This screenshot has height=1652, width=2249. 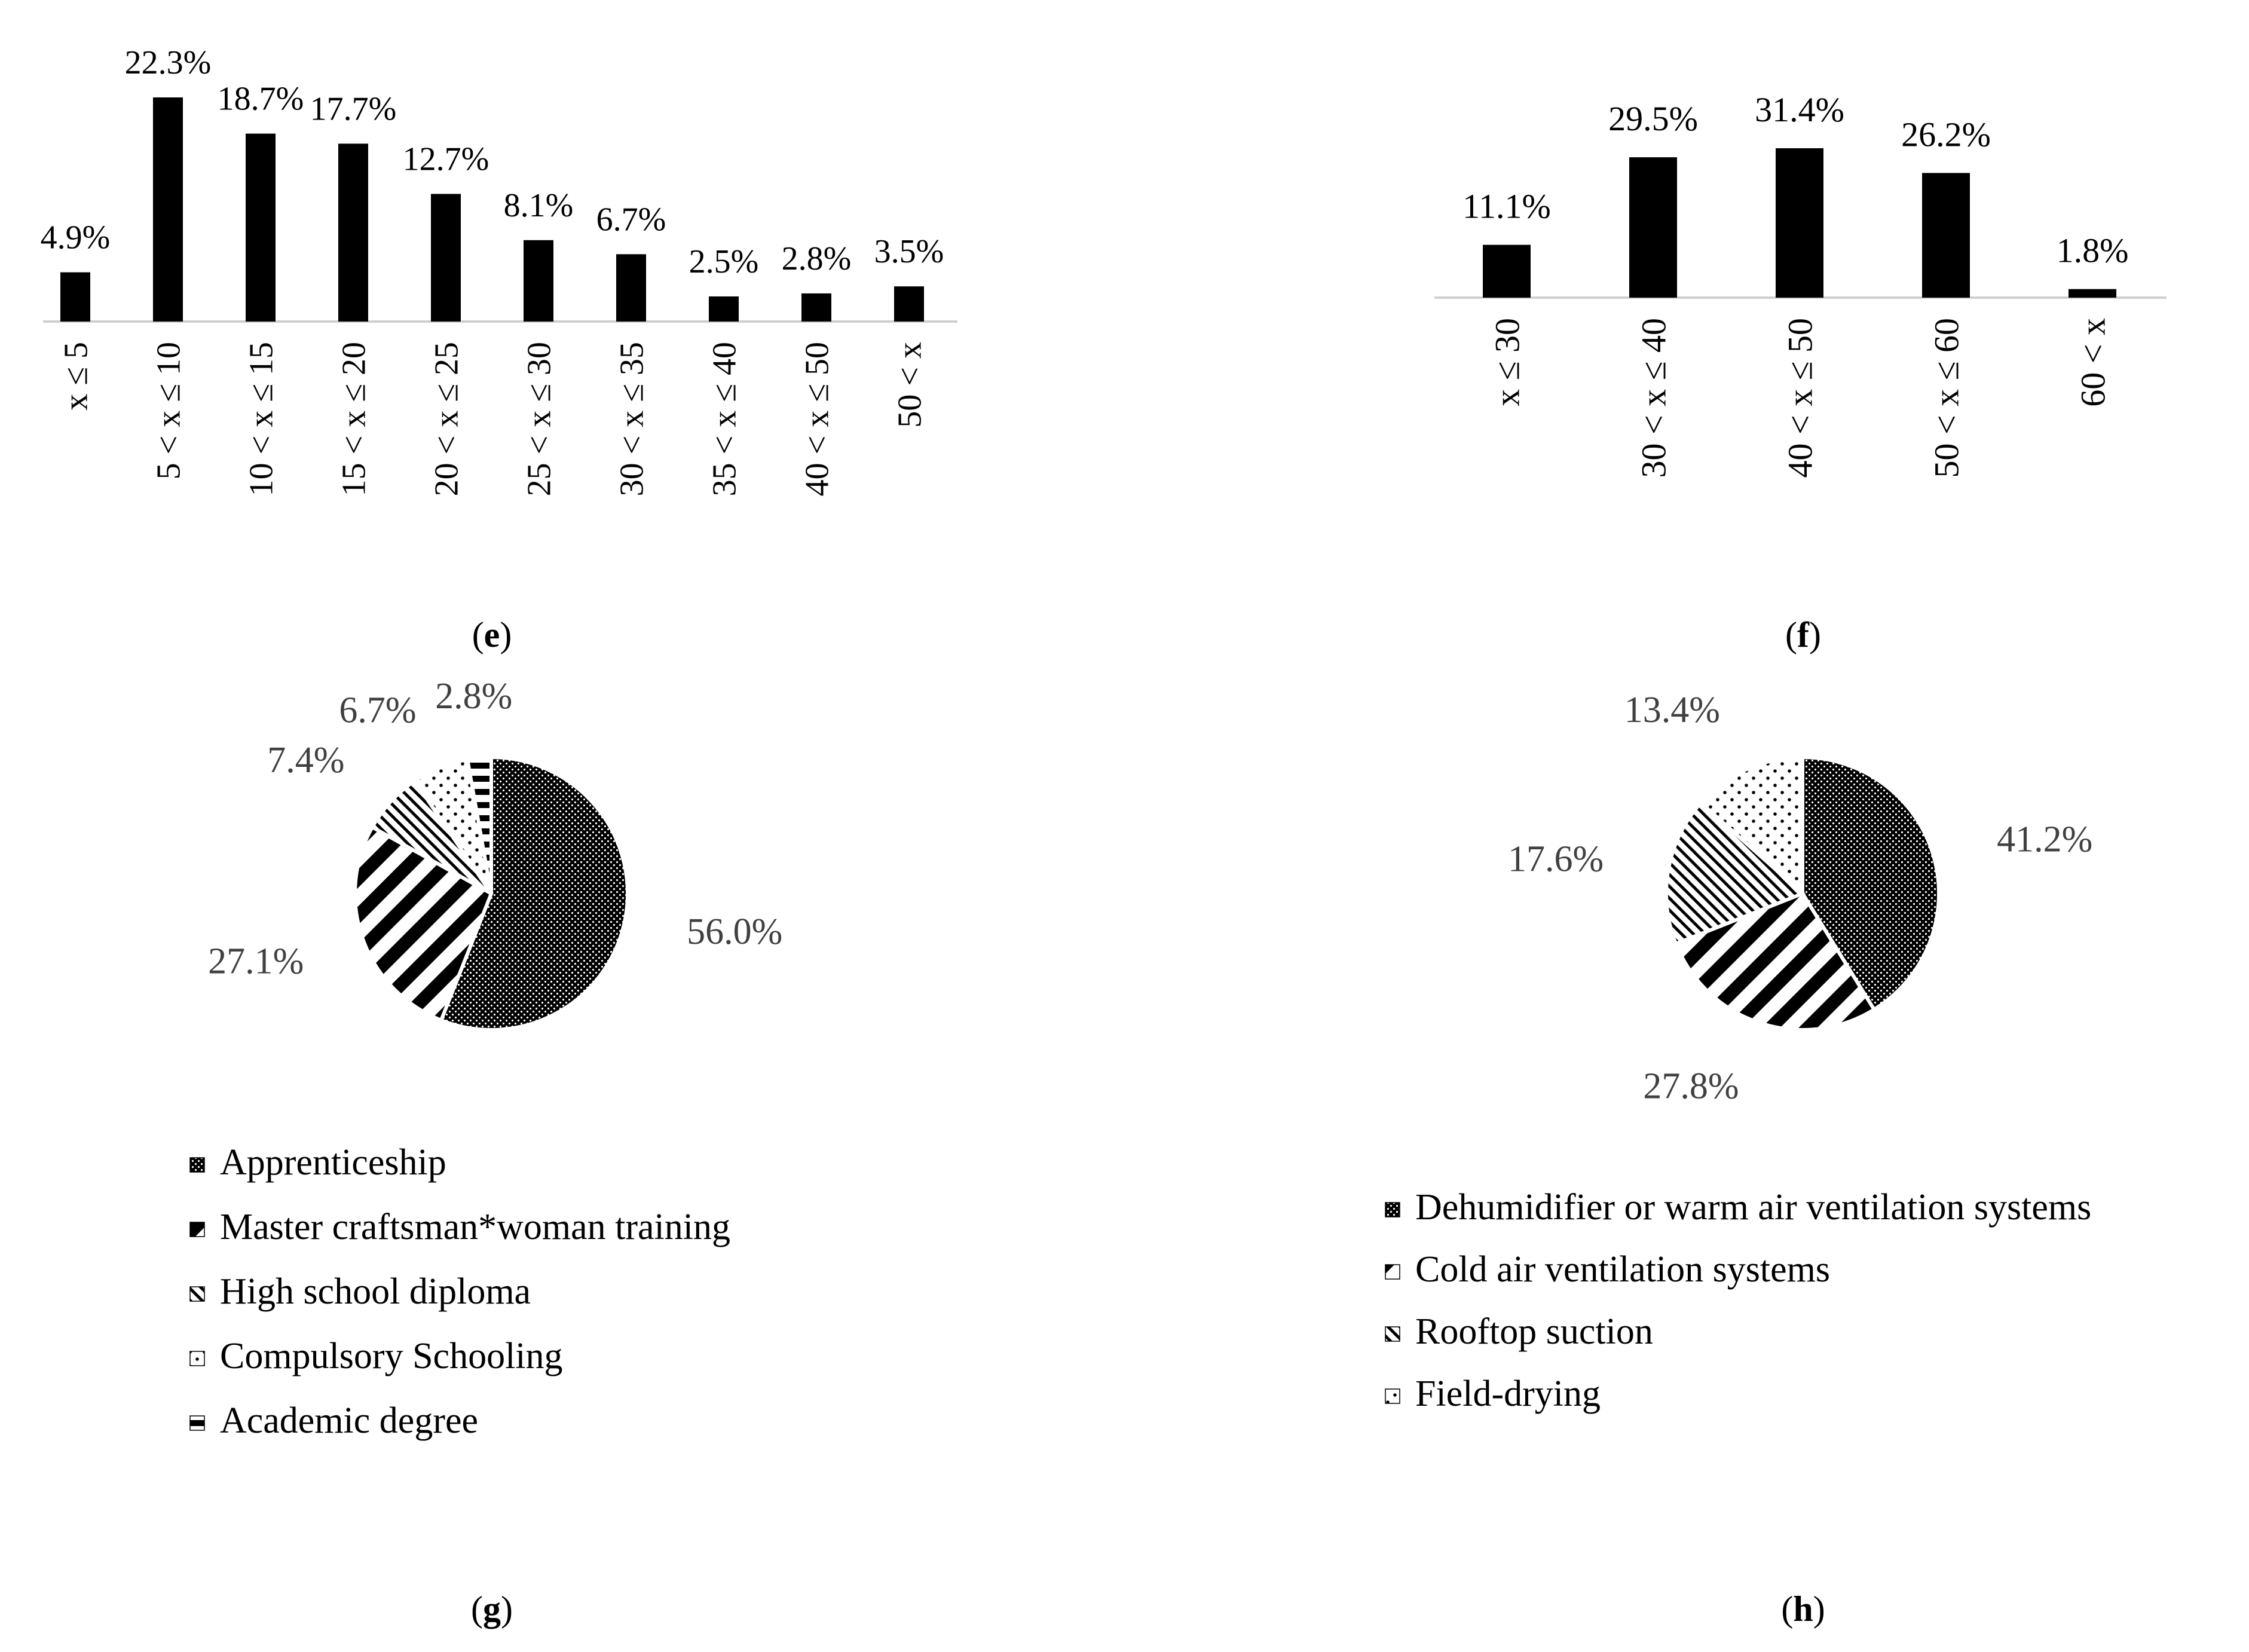 What do you see at coordinates (909, 251) in the screenshot?
I see `chart-e-value-label-9: 3.5%` at bounding box center [909, 251].